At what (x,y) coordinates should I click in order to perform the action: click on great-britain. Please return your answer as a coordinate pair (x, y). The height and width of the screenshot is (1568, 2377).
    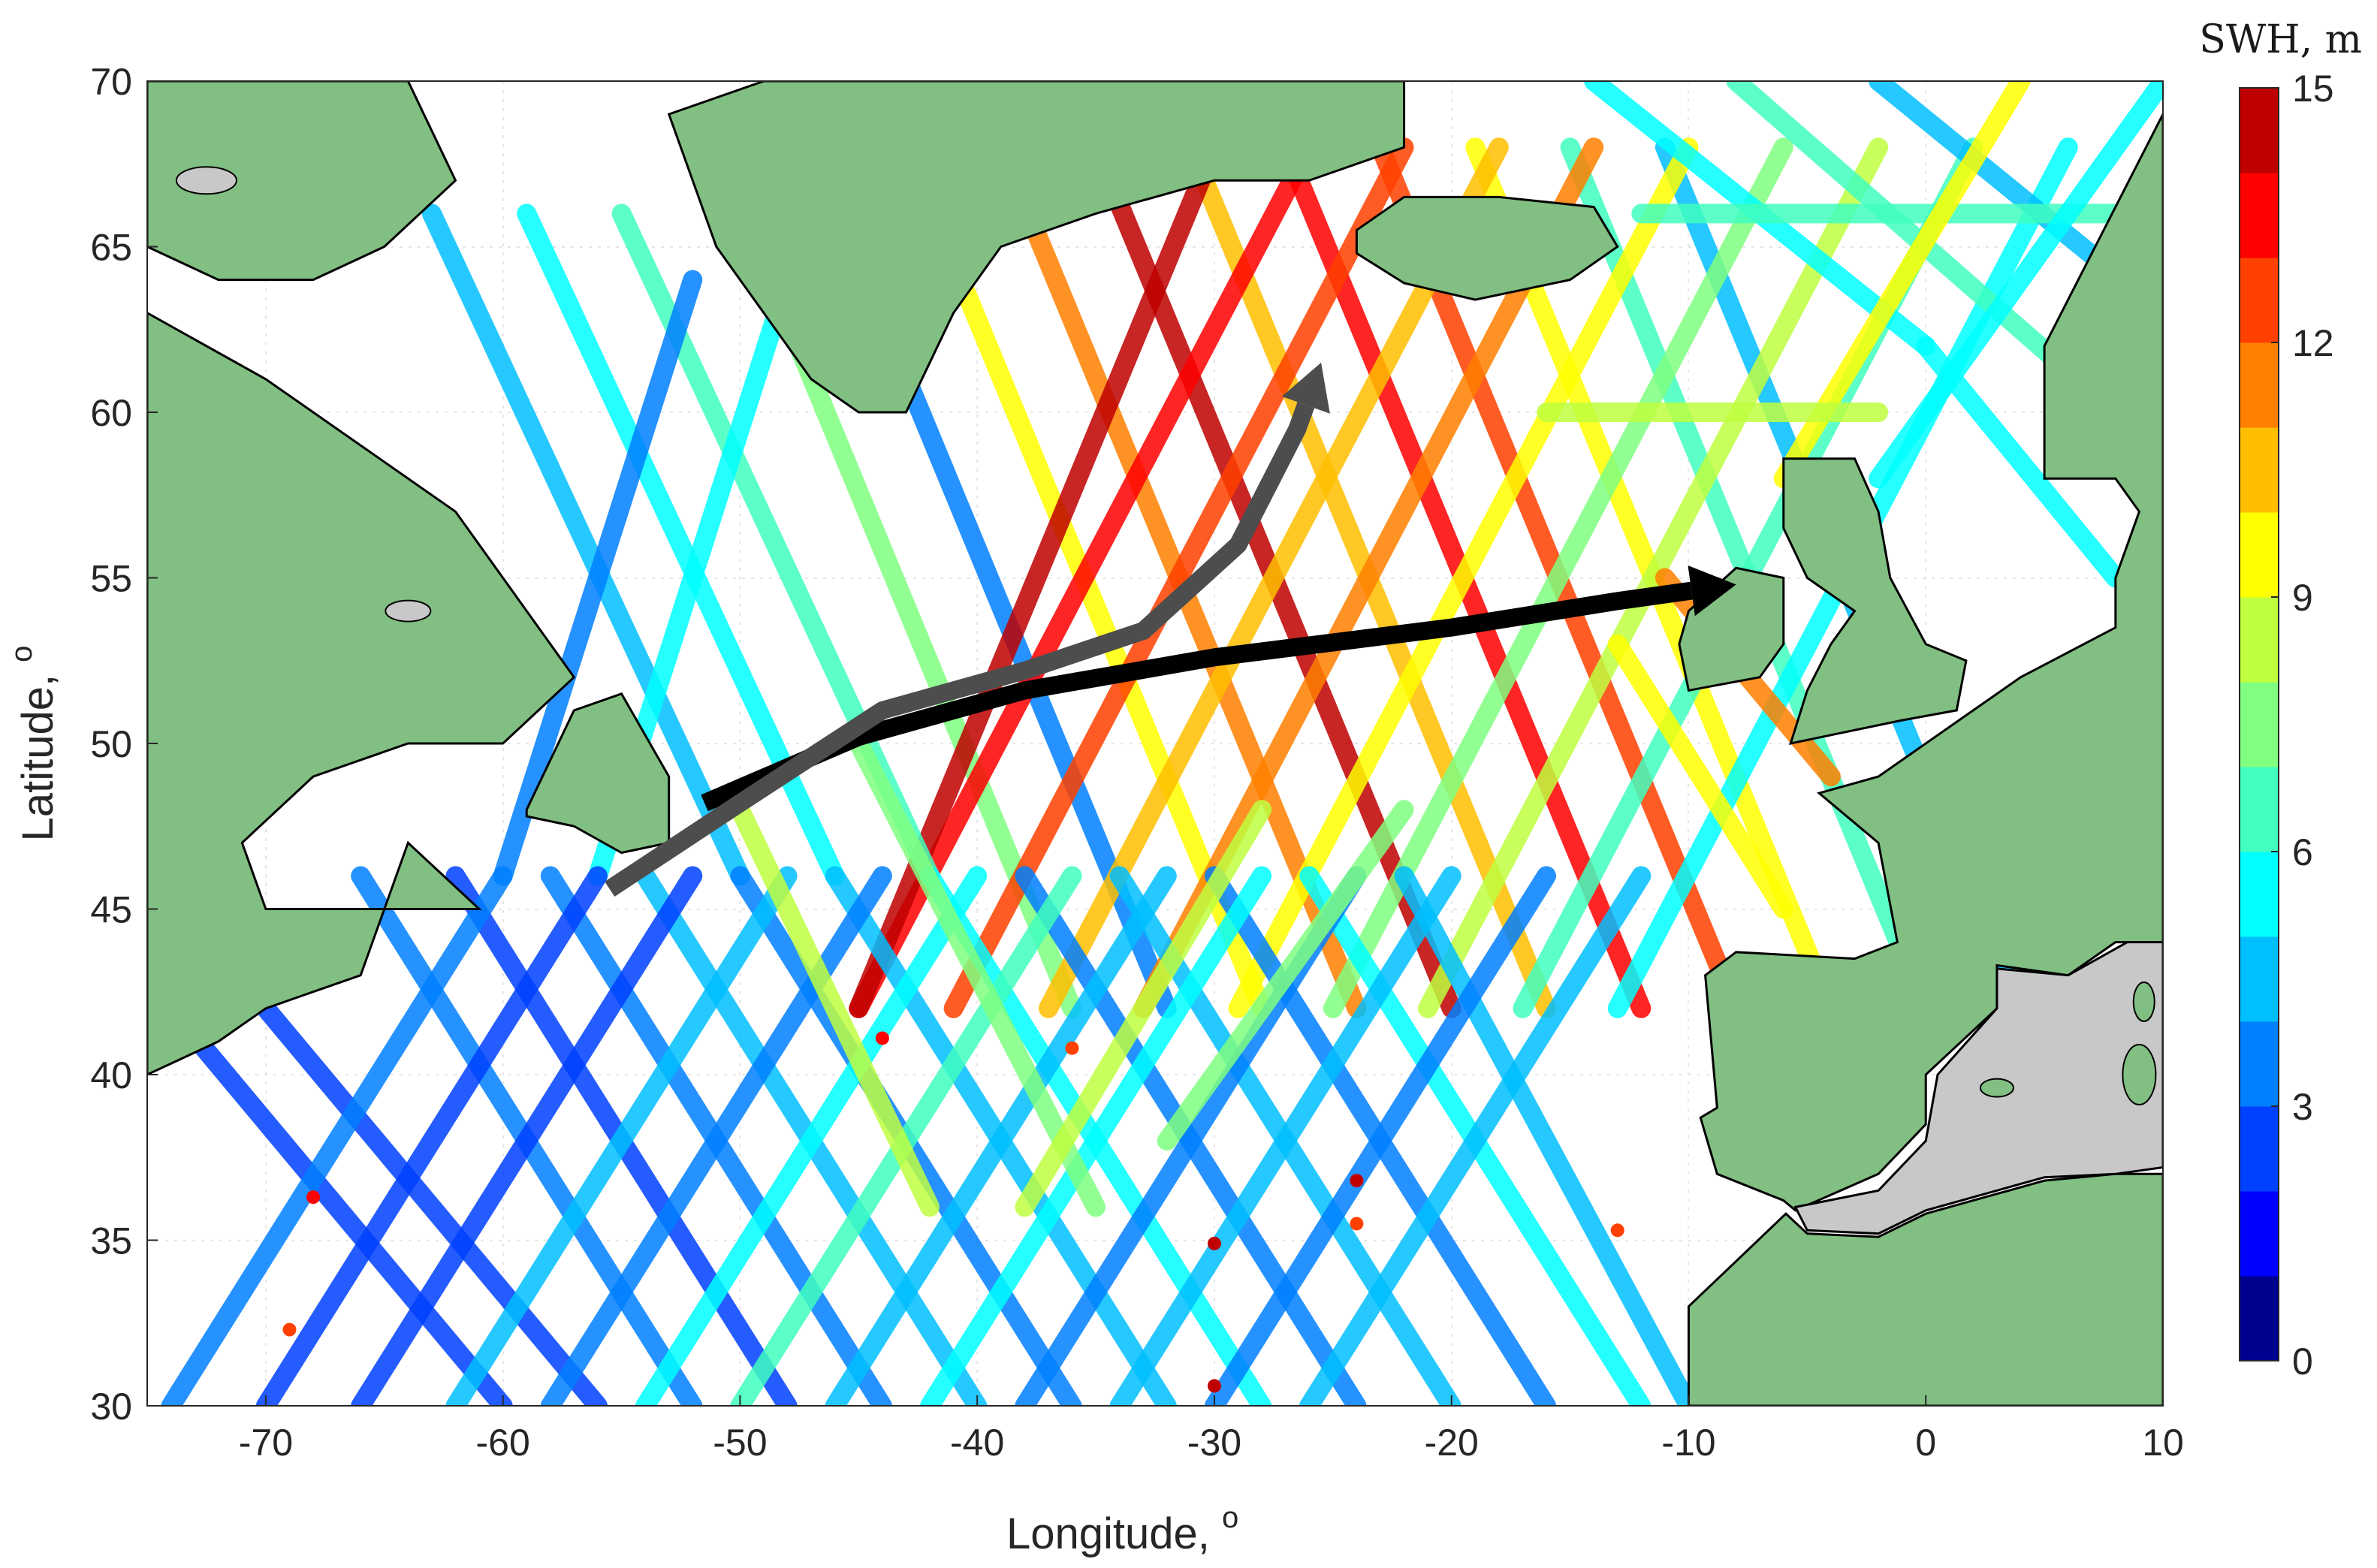
    Looking at the image, I should click on (1875, 601).